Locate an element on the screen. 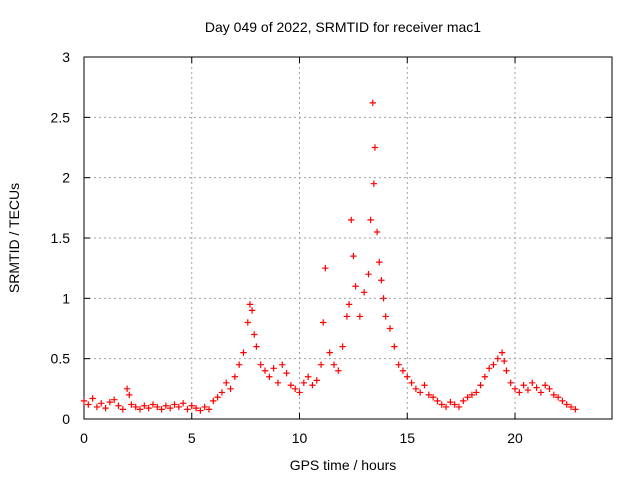 This screenshot has width=640, height=480. y-tick-label: 0.5 is located at coordinates (61, 359).